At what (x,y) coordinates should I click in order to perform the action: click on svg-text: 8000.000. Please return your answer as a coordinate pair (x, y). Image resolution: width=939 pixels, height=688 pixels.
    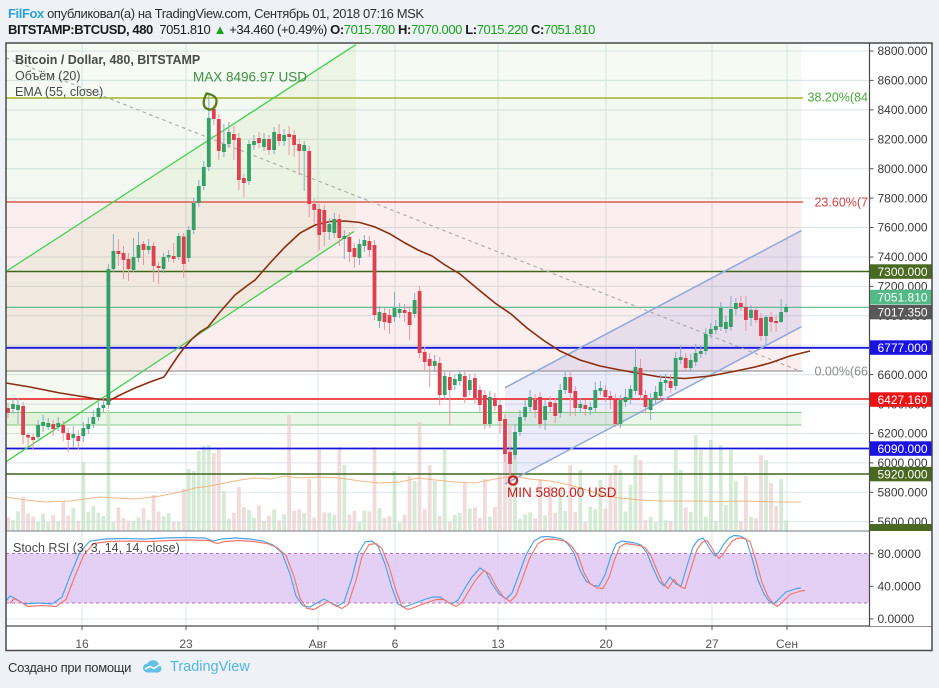
    Looking at the image, I should click on (903, 169).